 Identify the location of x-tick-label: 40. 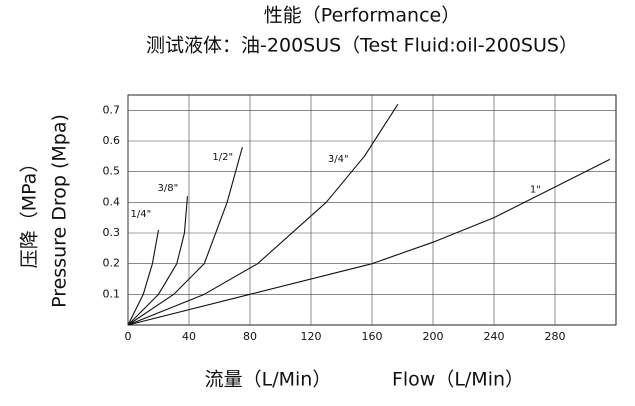
(189, 336).